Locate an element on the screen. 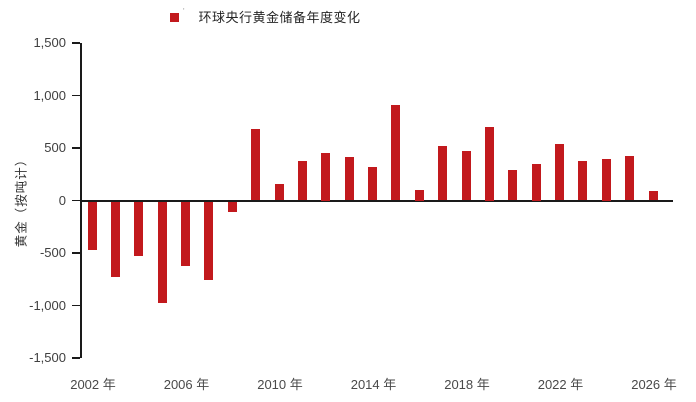 Image resolution: width=696 pixels, height=402 pixels. y-tick-label: -1,500 is located at coordinates (47, 357).